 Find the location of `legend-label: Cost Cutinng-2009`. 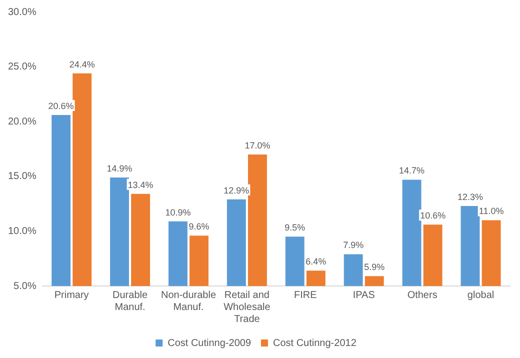

legend-label: Cost Cutinng-2009 is located at coordinates (210, 343).